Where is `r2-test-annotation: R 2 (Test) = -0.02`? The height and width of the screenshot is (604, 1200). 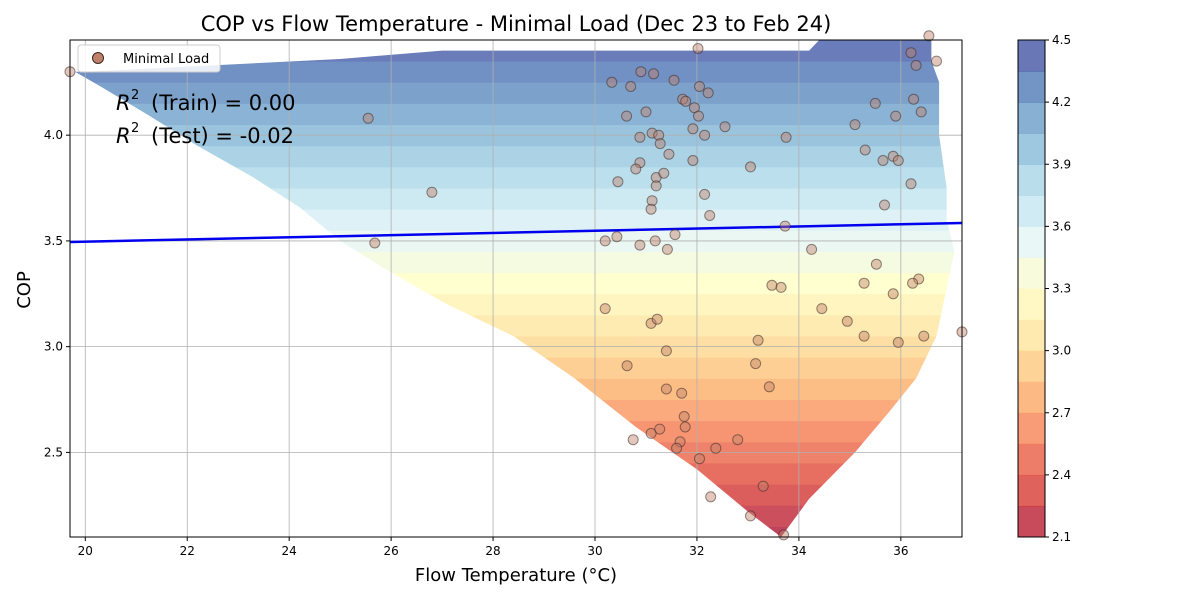 r2-test-annotation: R 2 (Test) = -0.02 is located at coordinates (205, 134).